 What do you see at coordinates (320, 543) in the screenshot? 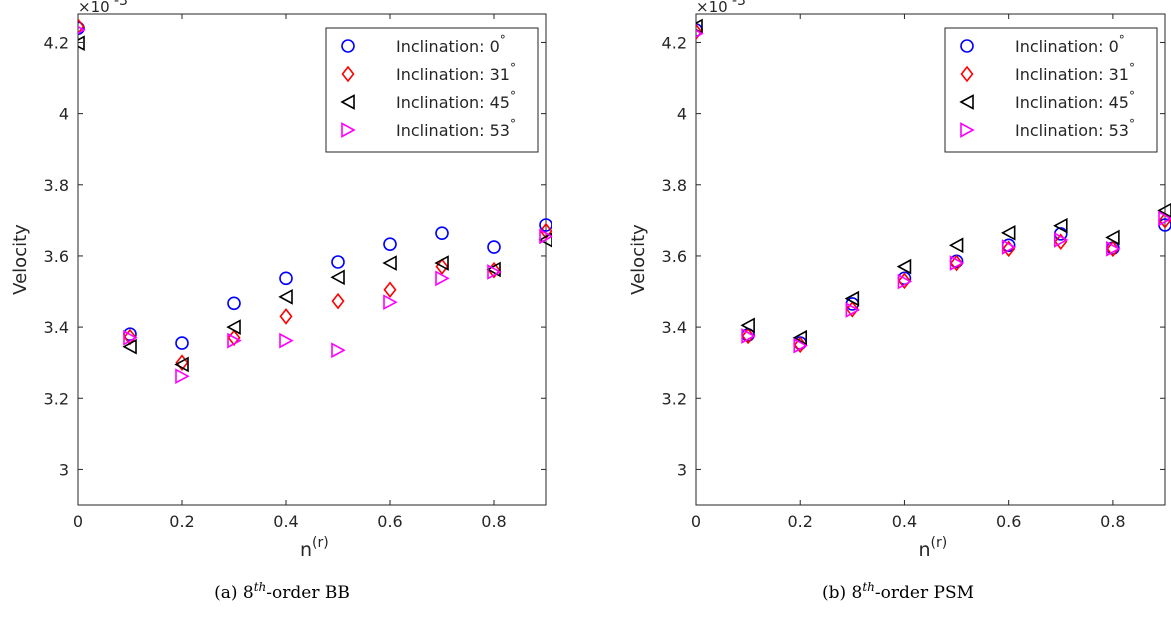
I see `x-axis-label-sup: (r)` at bounding box center [320, 543].